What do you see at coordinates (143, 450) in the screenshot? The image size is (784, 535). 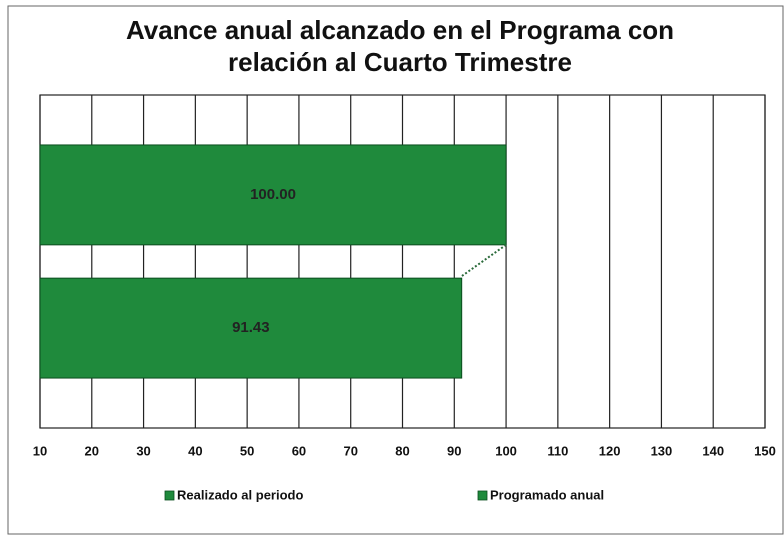 I see `x-tick-label: 30` at bounding box center [143, 450].